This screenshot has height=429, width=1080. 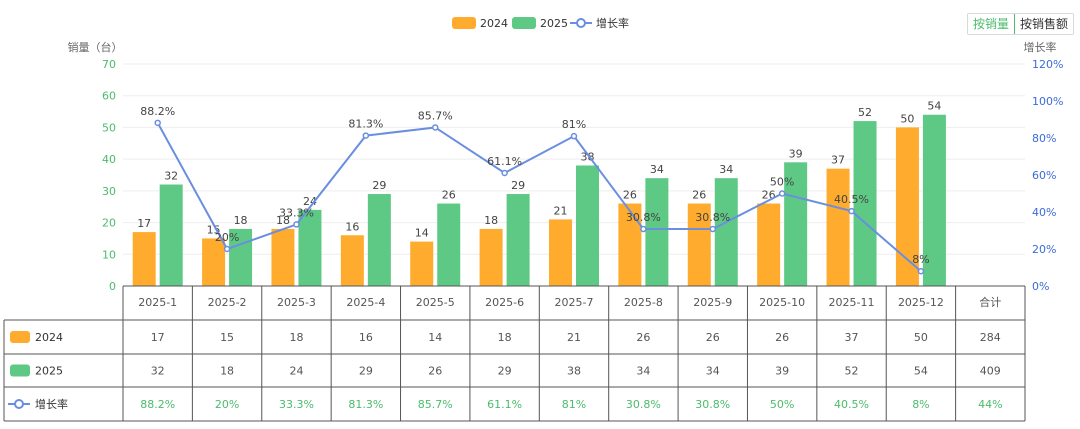 What do you see at coordinates (19, 404) in the screenshot?
I see `table-legend-marker` at bounding box center [19, 404].